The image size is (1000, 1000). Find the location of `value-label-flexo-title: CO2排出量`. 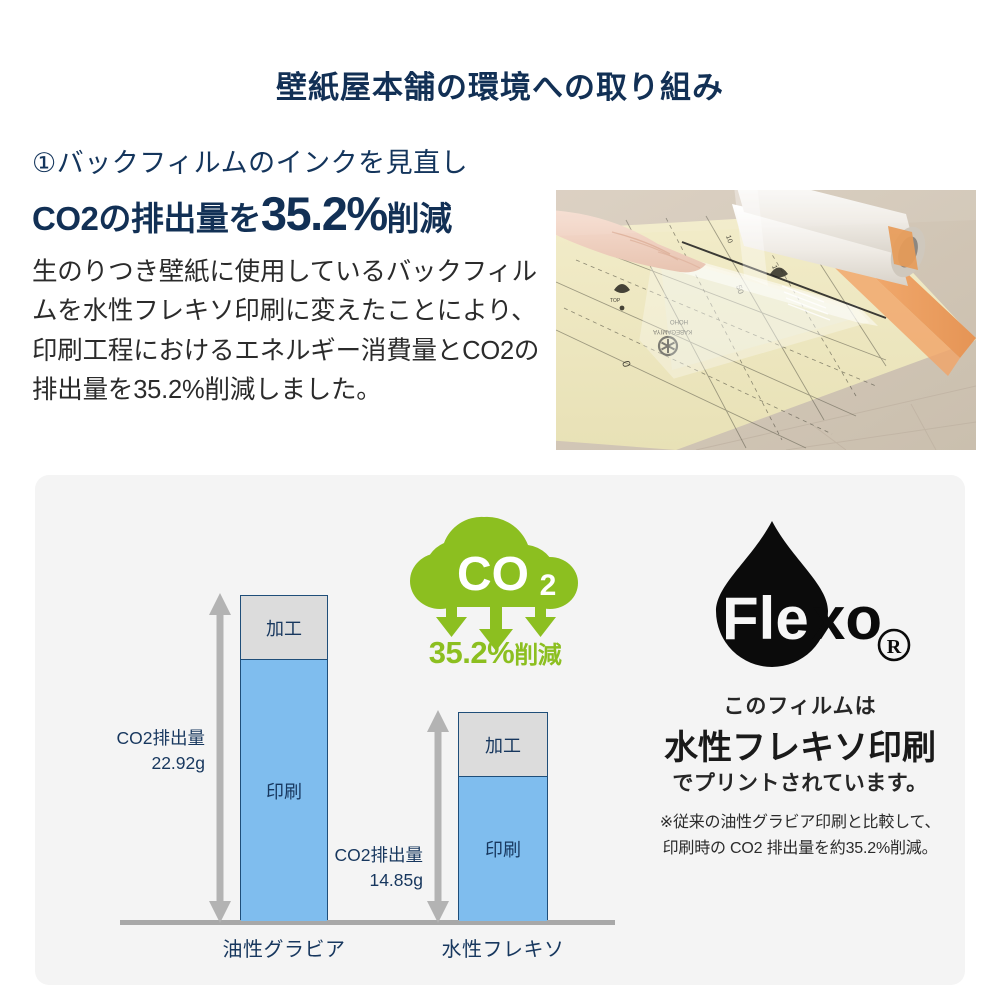

value-label-flexo-title: CO2排出量 is located at coordinates (378, 855).